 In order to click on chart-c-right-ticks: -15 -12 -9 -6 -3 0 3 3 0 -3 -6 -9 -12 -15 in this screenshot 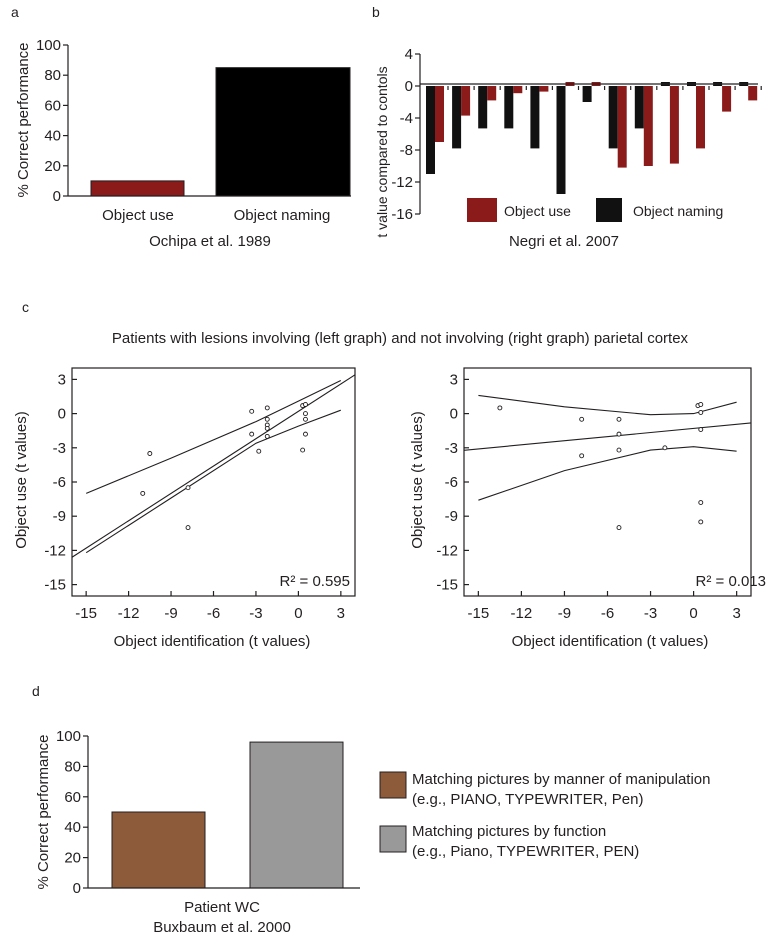, I will do `click(588, 496)`.